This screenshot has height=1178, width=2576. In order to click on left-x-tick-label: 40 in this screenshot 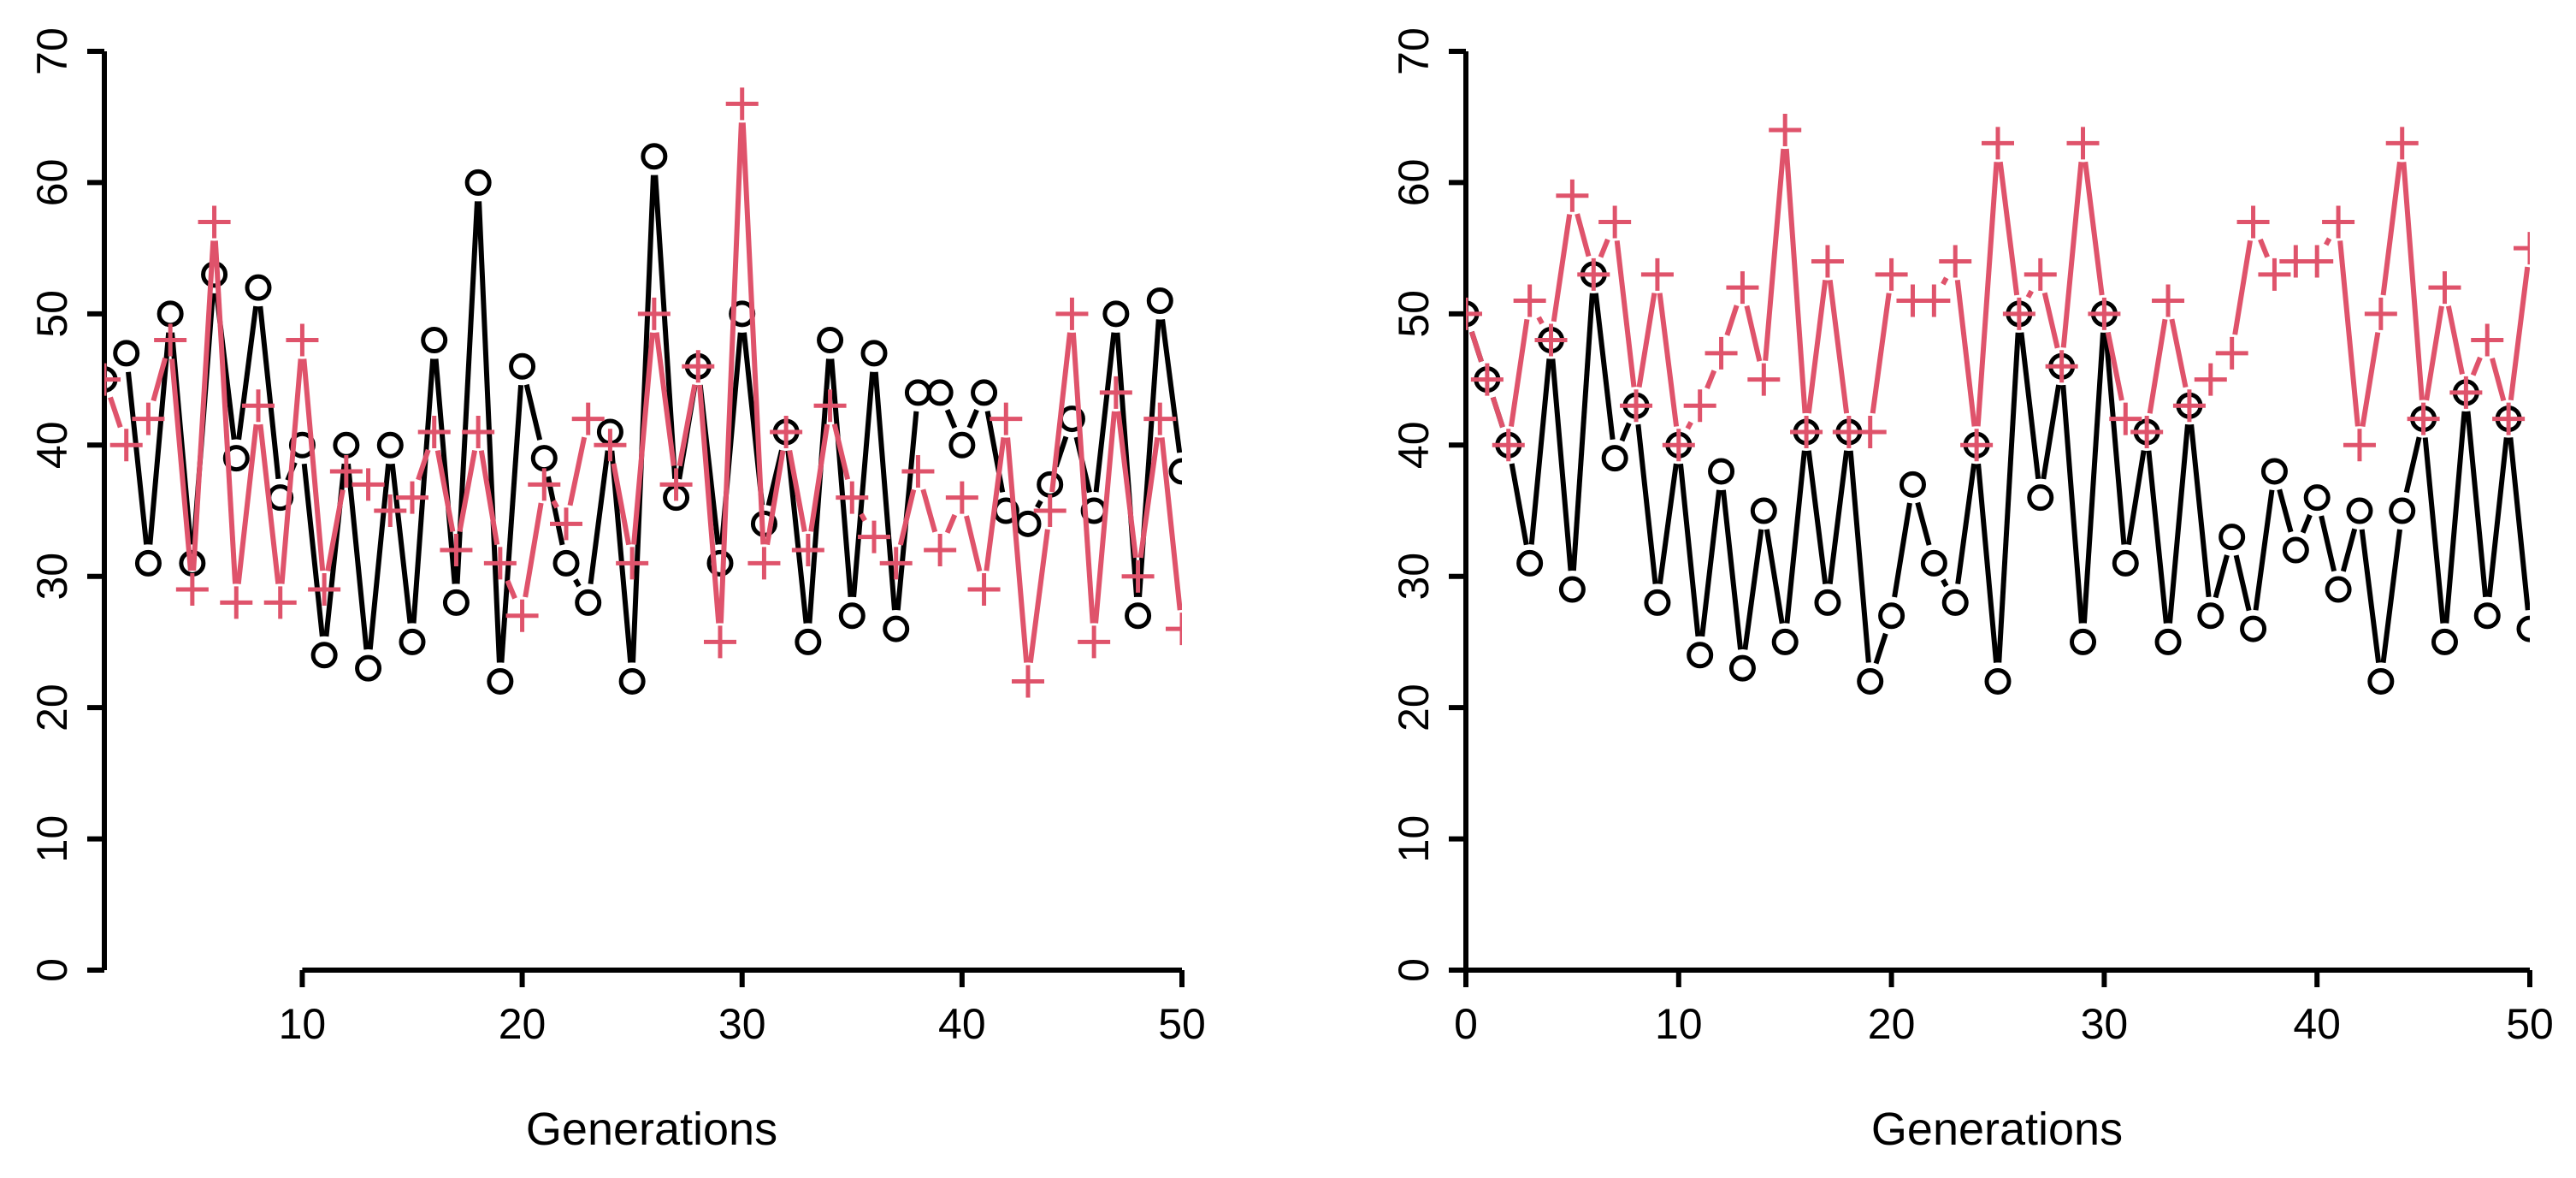, I will do `click(962, 1024)`.